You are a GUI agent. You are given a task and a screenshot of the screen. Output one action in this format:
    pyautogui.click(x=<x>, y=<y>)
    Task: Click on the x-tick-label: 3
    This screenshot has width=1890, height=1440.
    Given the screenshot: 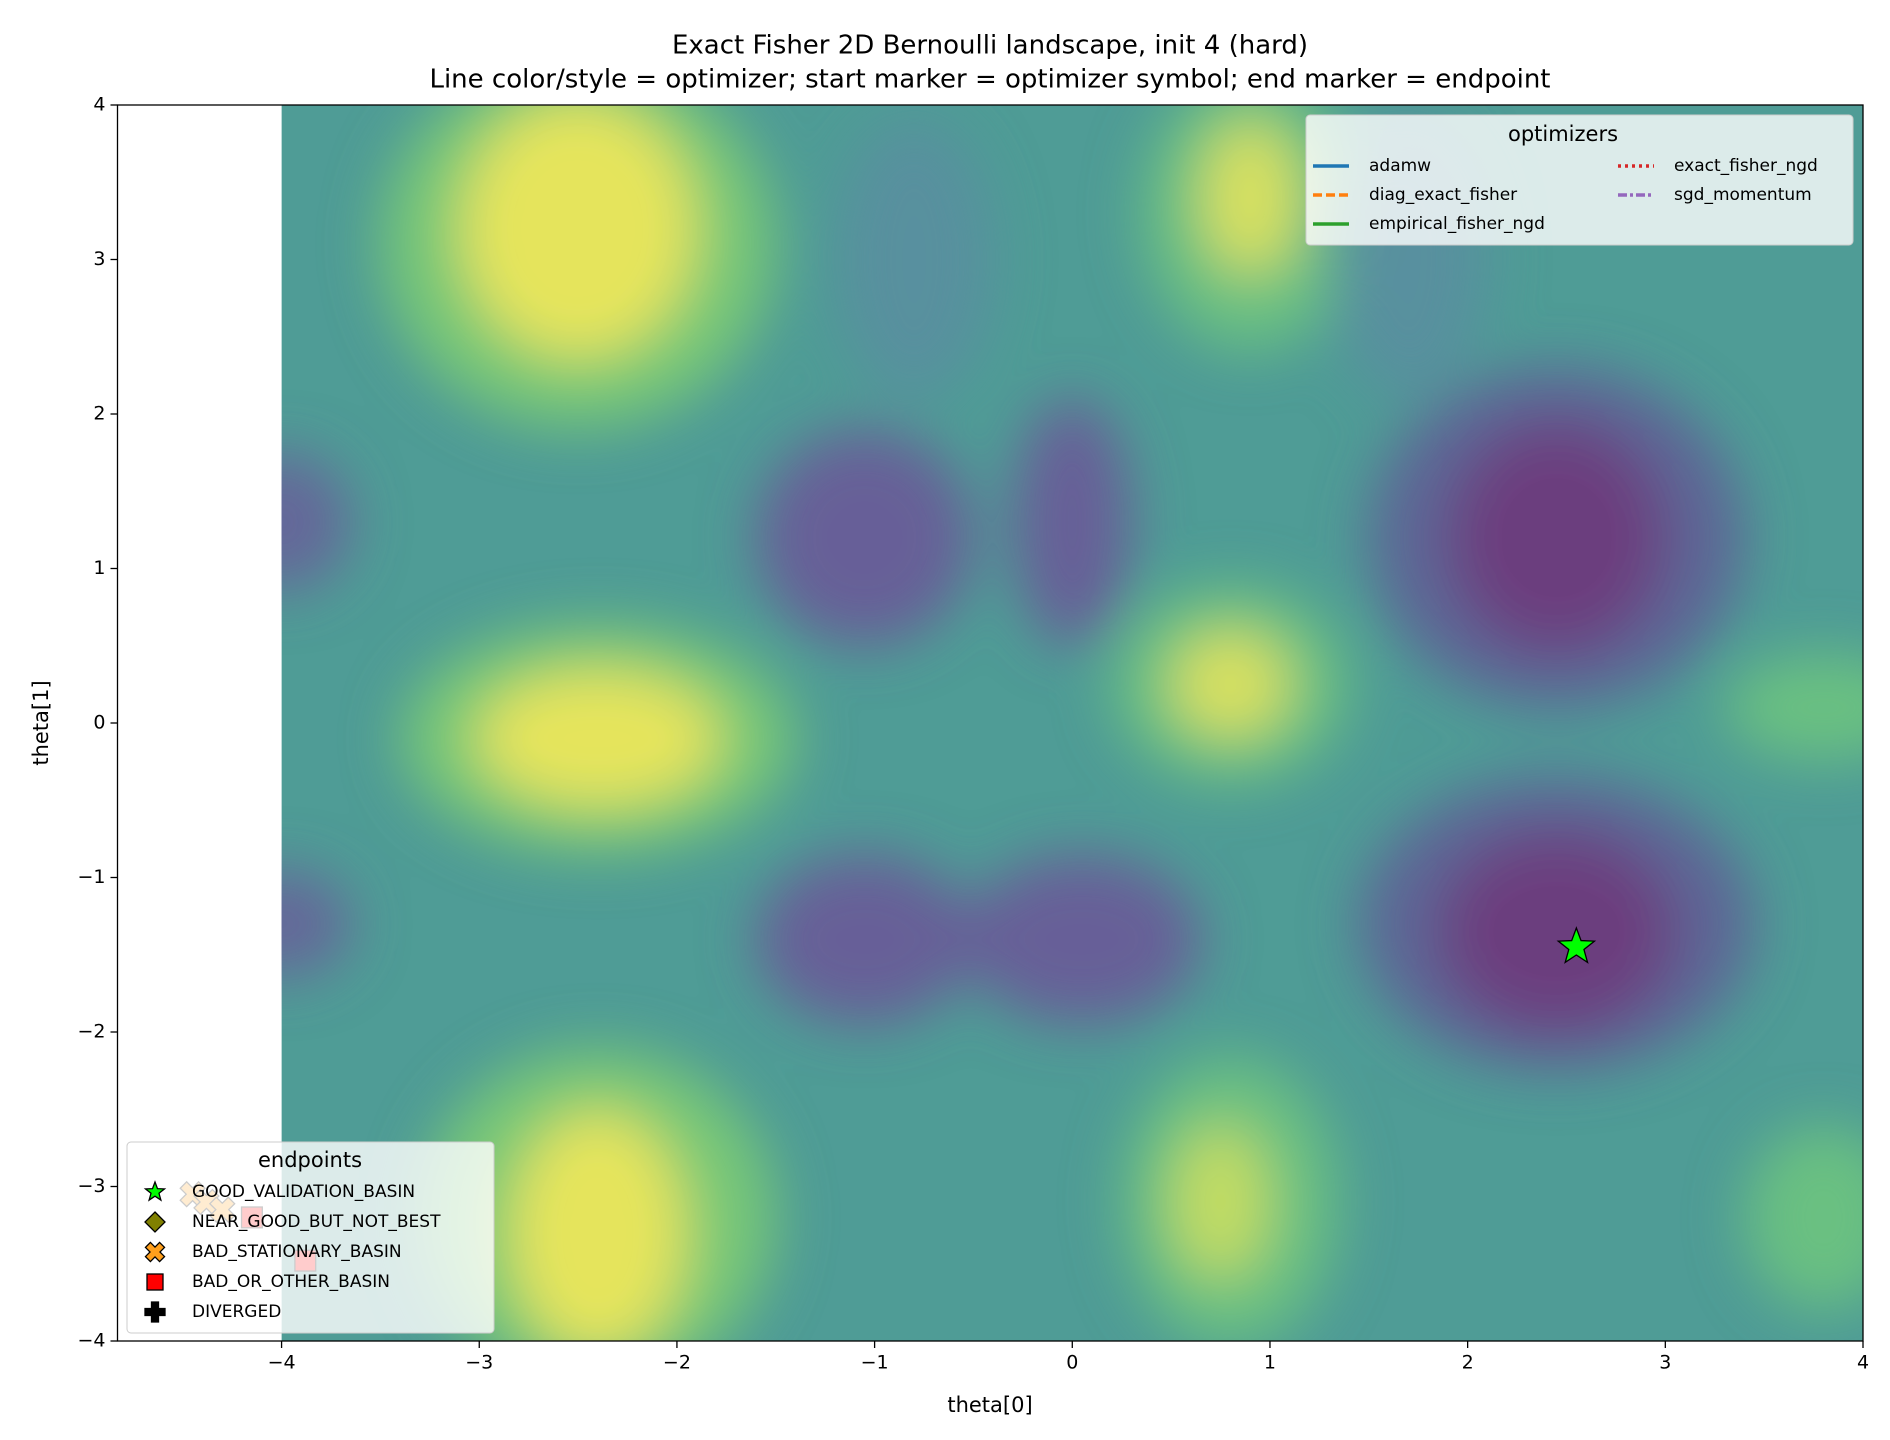 What is the action you would take?
    pyautogui.click(x=1665, y=1363)
    